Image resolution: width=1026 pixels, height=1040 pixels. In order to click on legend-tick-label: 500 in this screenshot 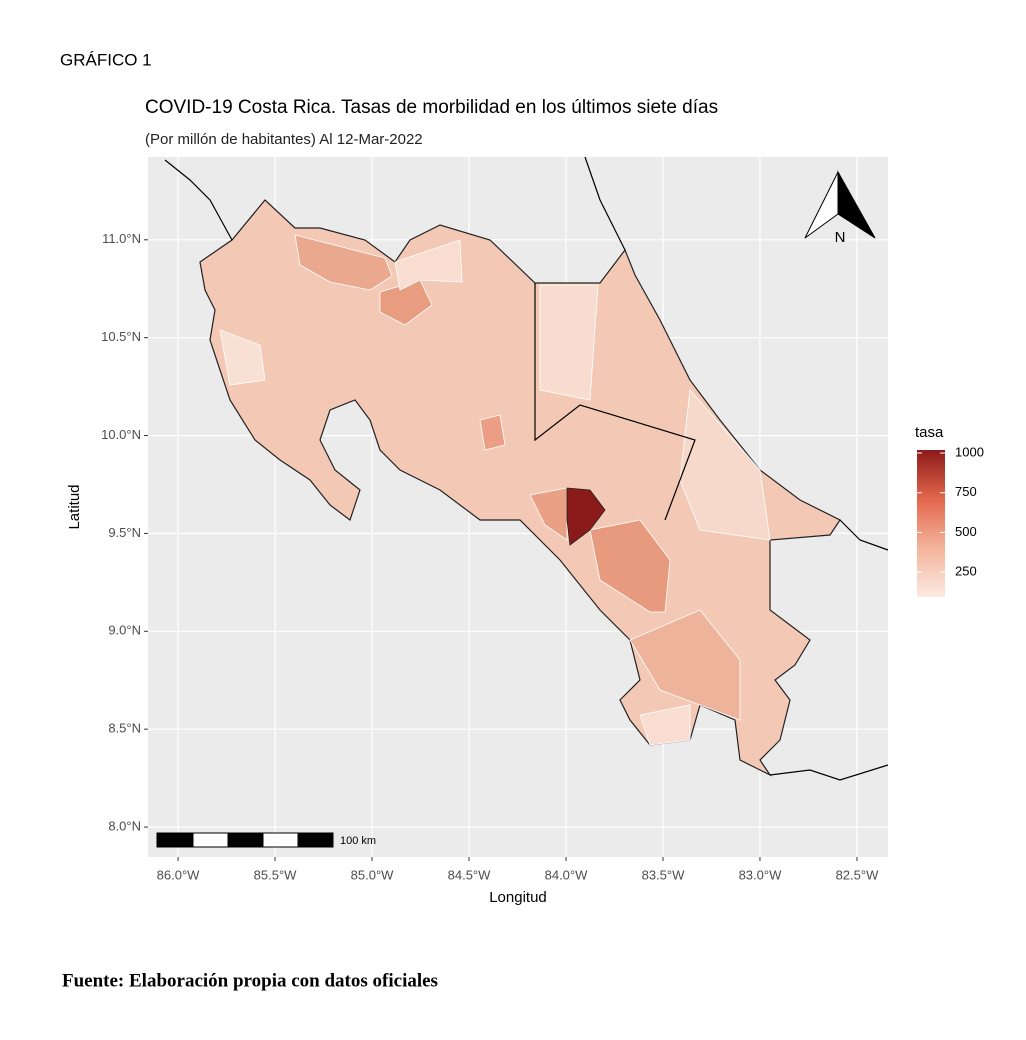, I will do `click(966, 531)`.